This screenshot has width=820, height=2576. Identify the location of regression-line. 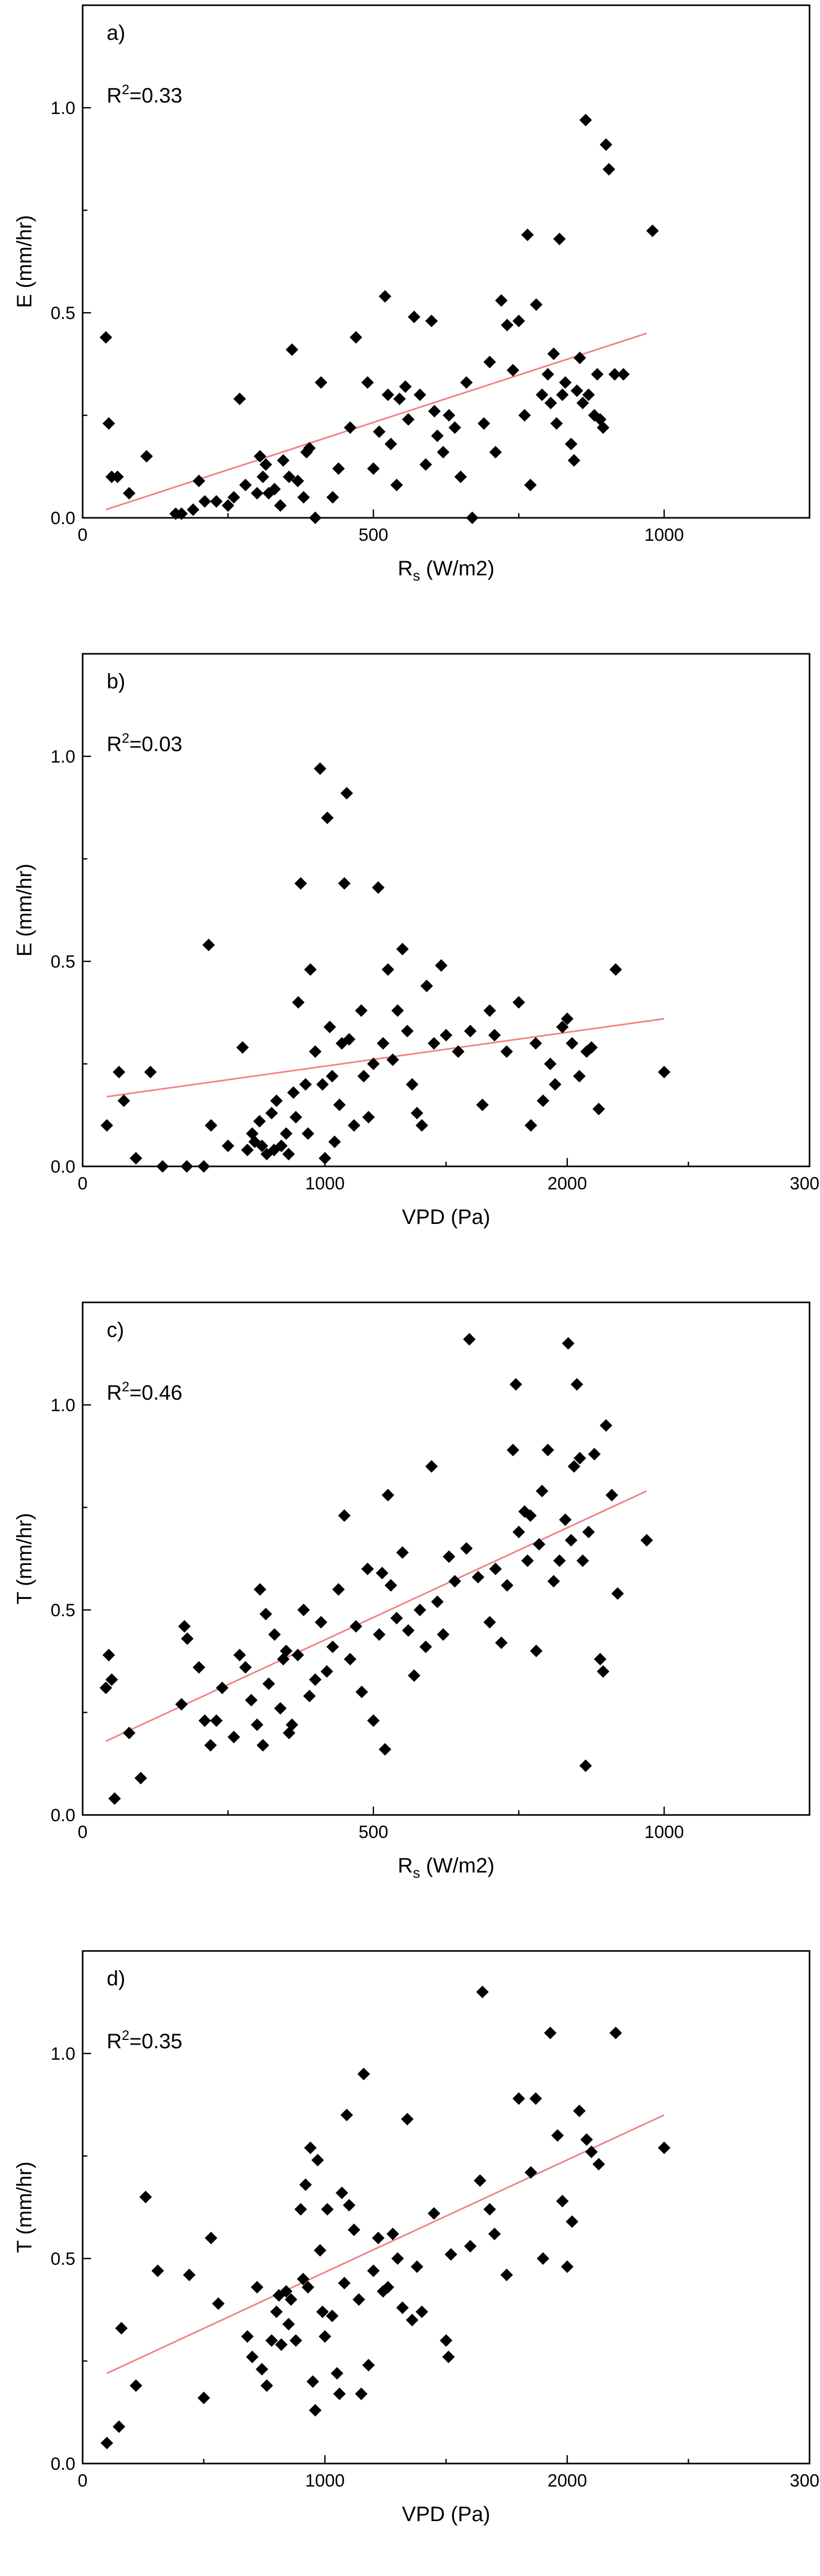
(386, 1058).